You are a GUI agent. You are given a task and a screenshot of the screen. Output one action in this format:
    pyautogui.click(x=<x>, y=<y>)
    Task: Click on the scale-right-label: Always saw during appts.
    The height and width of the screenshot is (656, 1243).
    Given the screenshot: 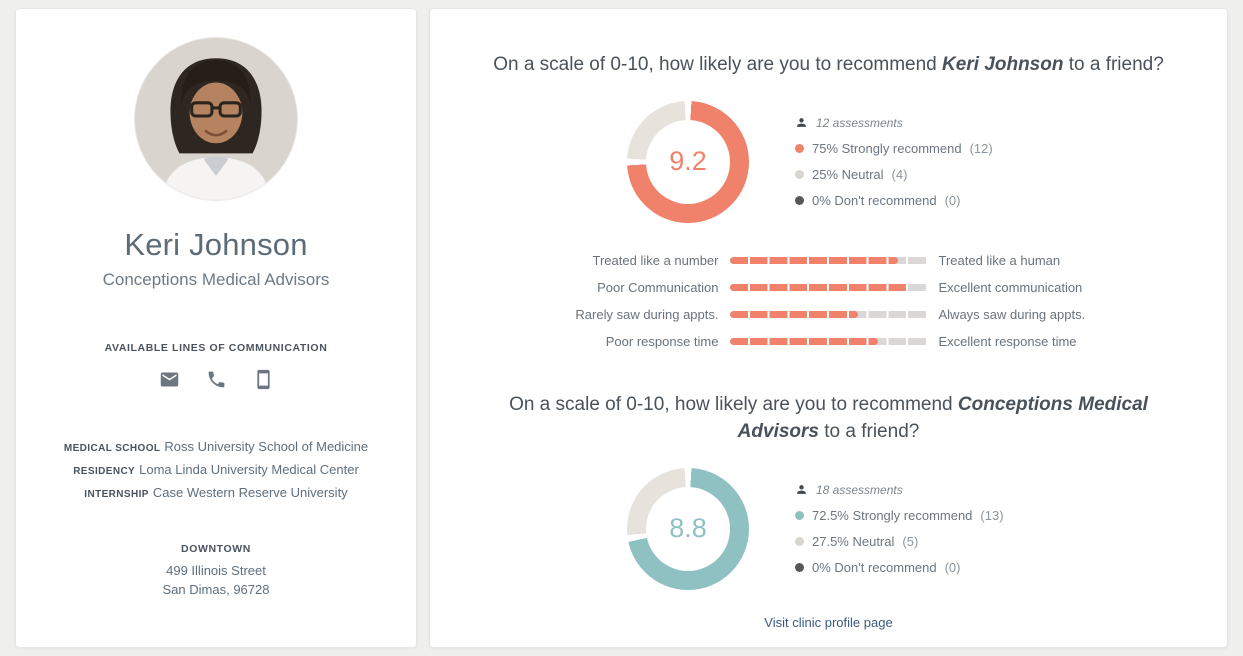 What is the action you would take?
    pyautogui.click(x=1012, y=314)
    